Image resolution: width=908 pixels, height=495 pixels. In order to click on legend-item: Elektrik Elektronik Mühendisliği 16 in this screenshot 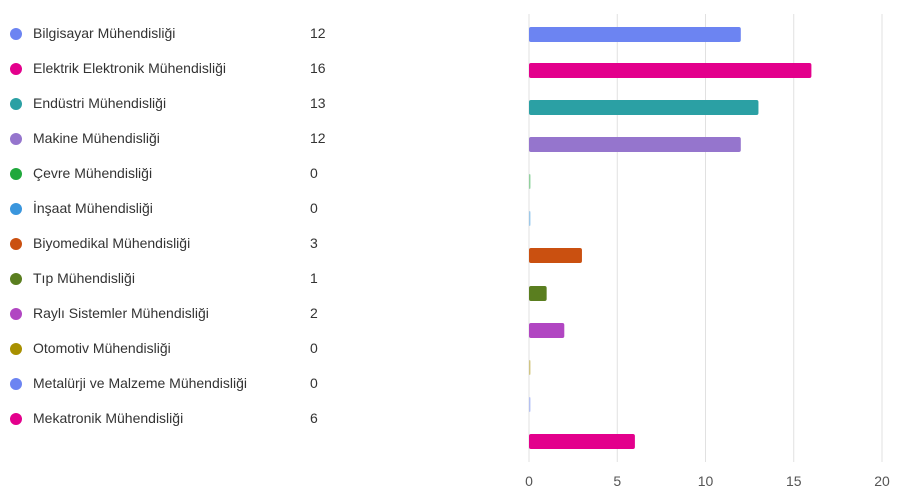, I will do `click(170, 69)`.